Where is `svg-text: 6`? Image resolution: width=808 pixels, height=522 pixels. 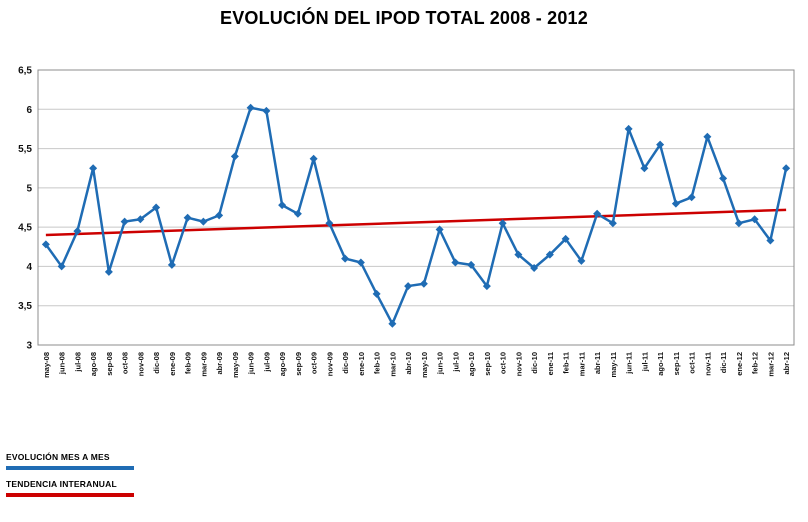 svg-text: 6 is located at coordinates (29, 110).